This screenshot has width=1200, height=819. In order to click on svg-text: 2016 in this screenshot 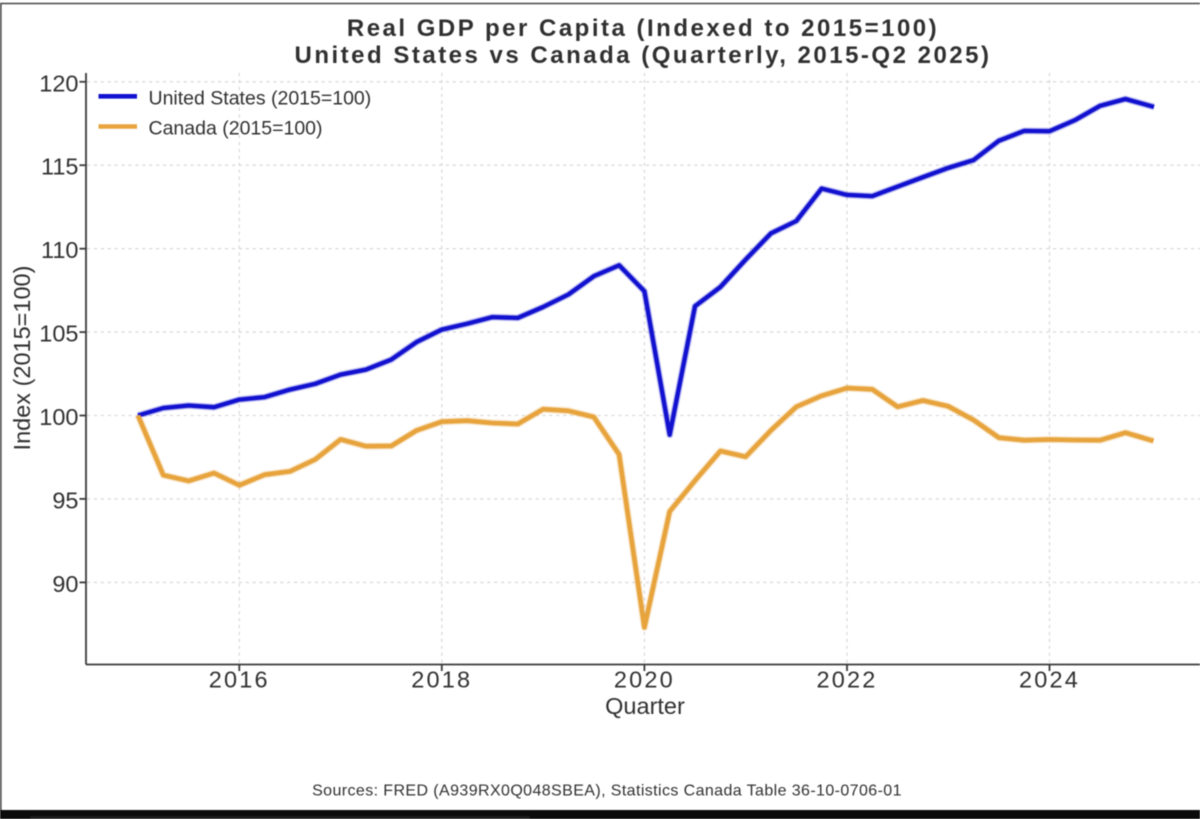, I will do `click(239, 680)`.